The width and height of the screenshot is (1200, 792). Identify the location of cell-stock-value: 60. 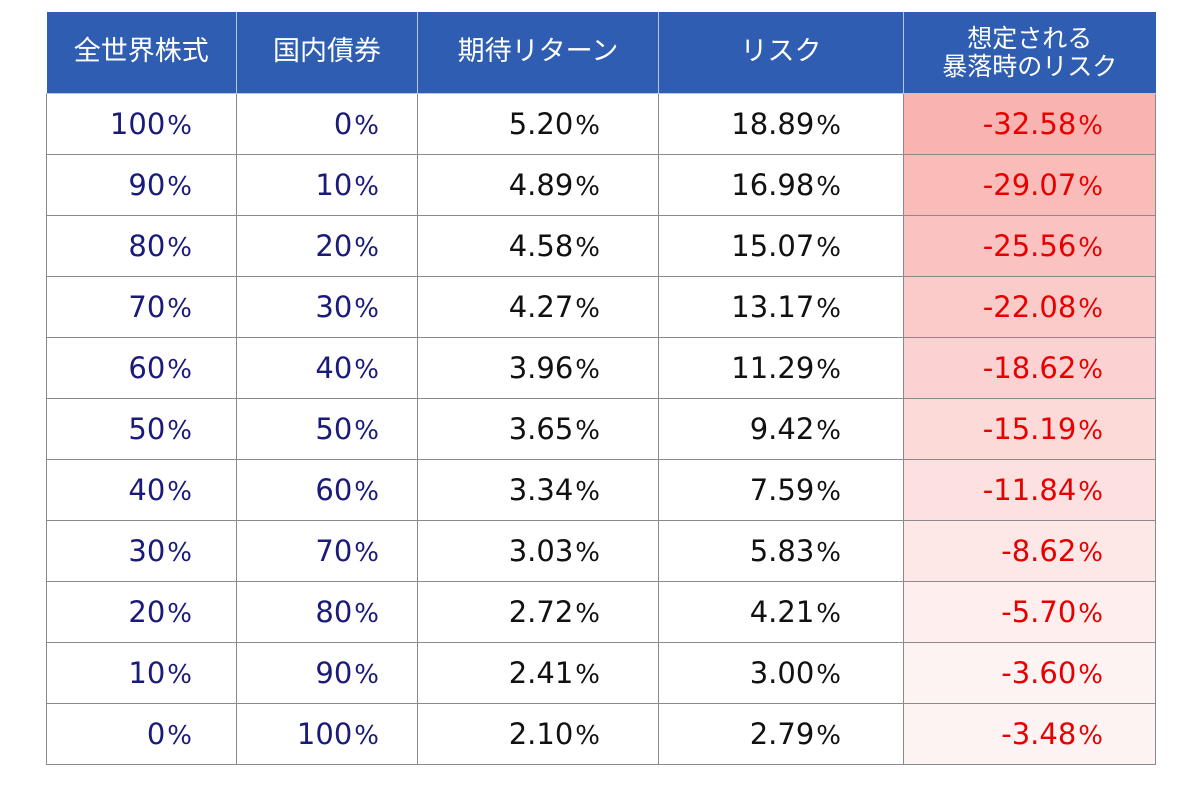
(147, 368).